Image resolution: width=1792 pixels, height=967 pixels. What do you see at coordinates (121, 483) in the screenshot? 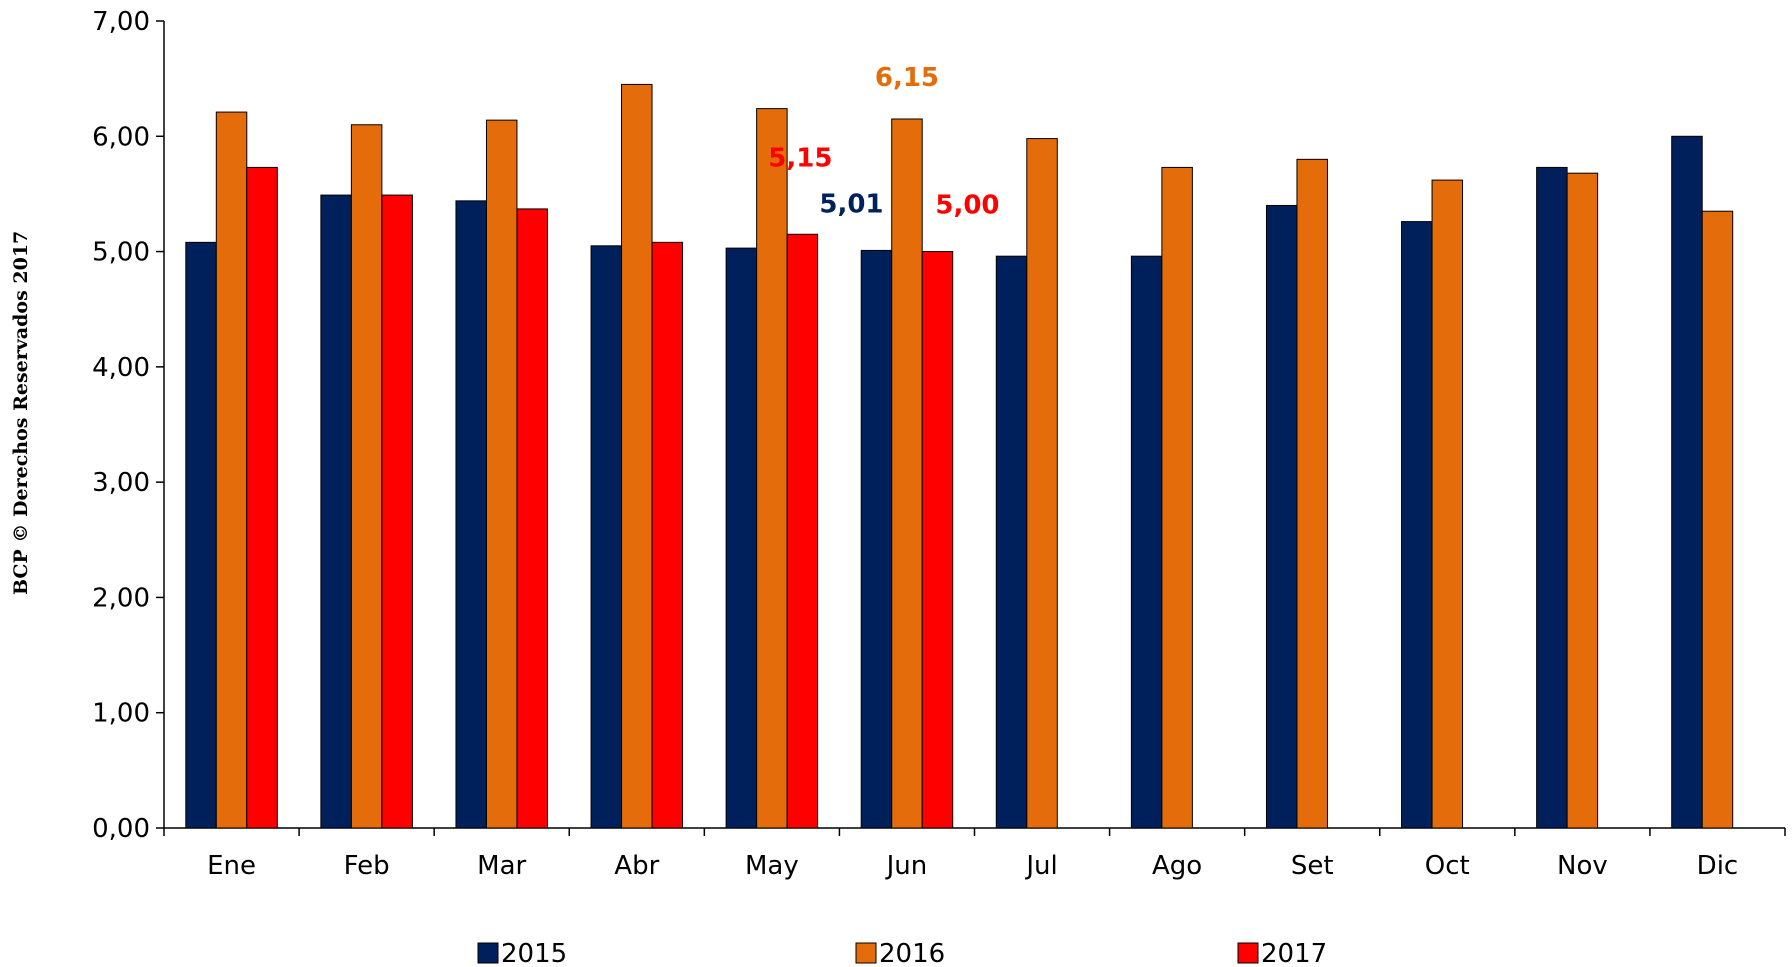
I see `y-tick-label: 3,00` at bounding box center [121, 483].